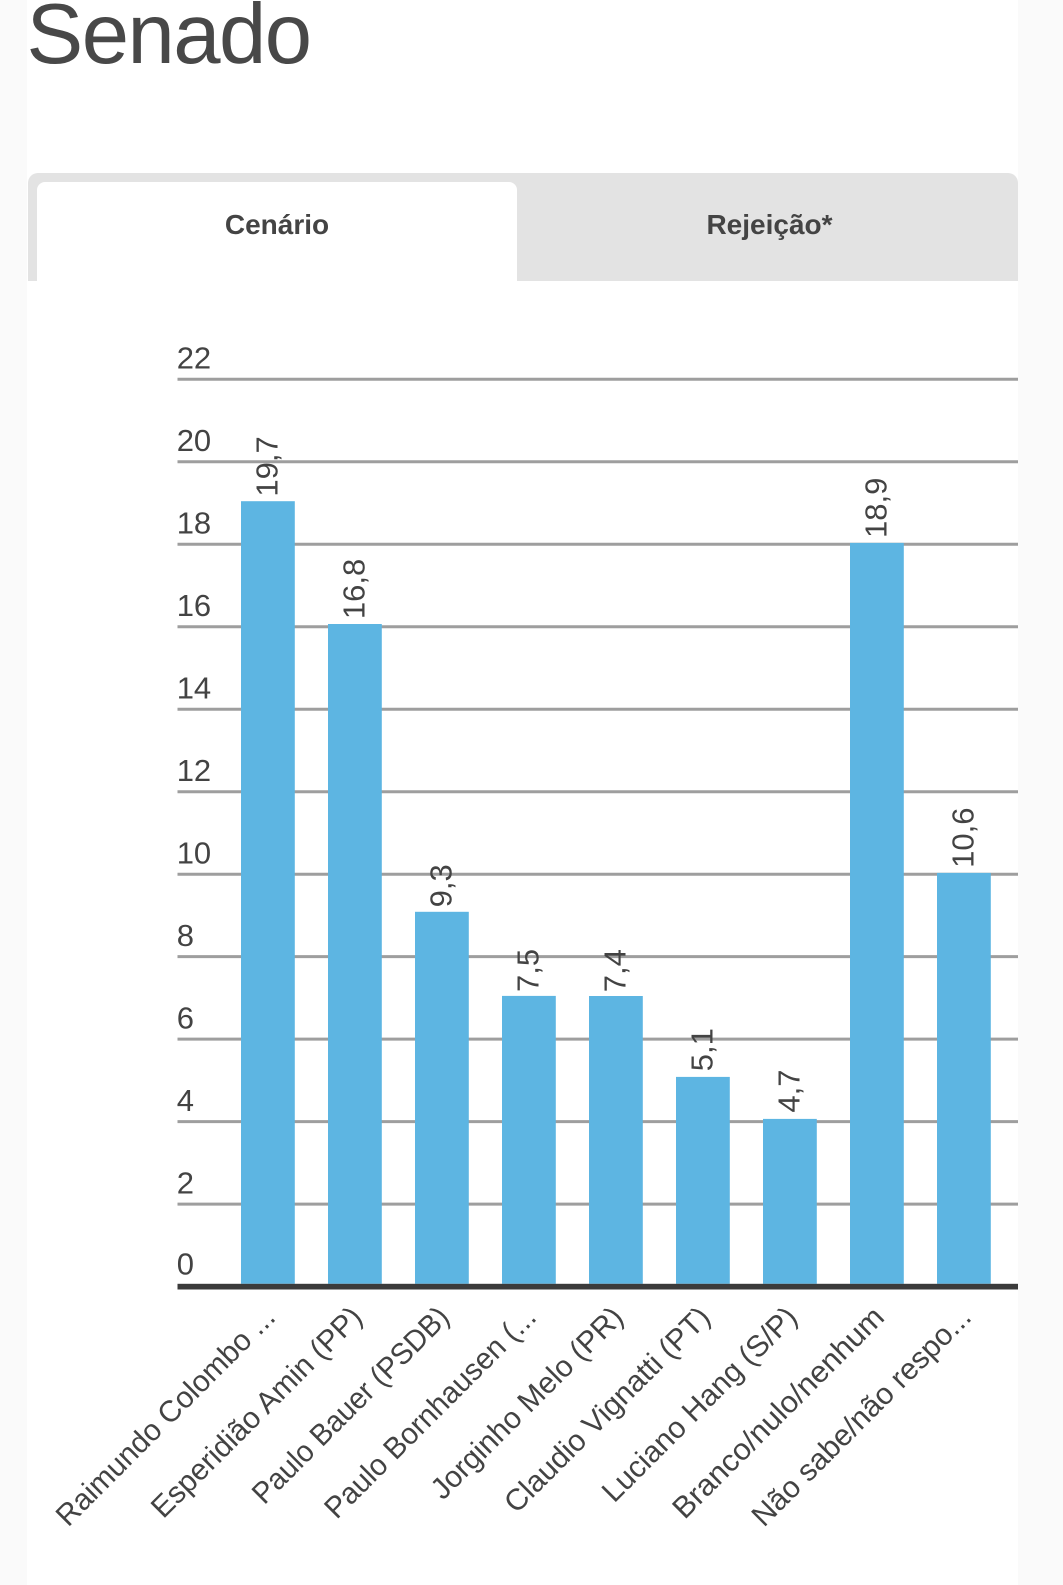 The image size is (1063, 1585). I want to click on svg-text: 10,6, so click(963, 838).